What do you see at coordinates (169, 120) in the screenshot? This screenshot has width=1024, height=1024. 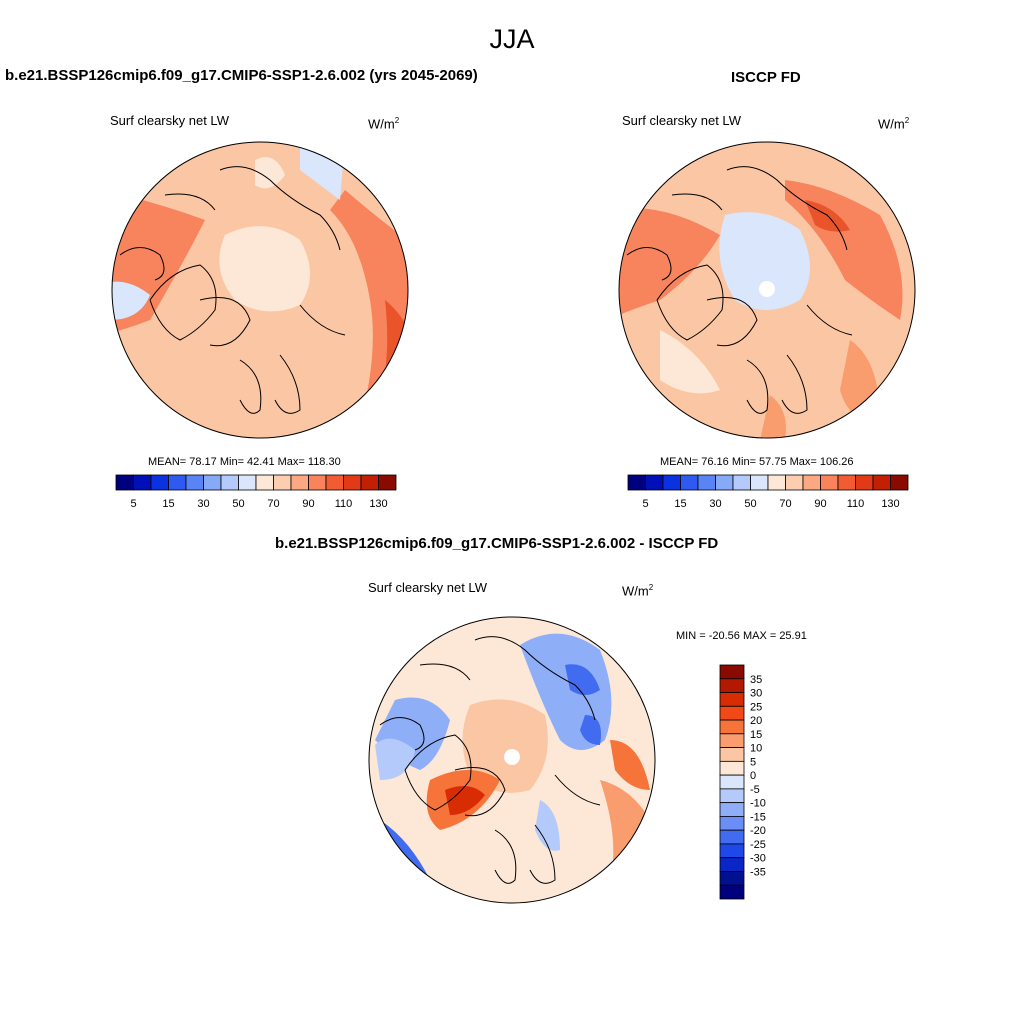 I see `panel-1-variable: Surf clearsky net LW` at bounding box center [169, 120].